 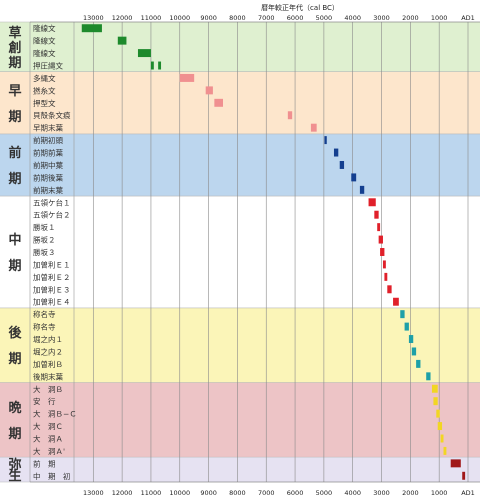 I want to click on tick-label-bottom: 1000, so click(x=439, y=493).